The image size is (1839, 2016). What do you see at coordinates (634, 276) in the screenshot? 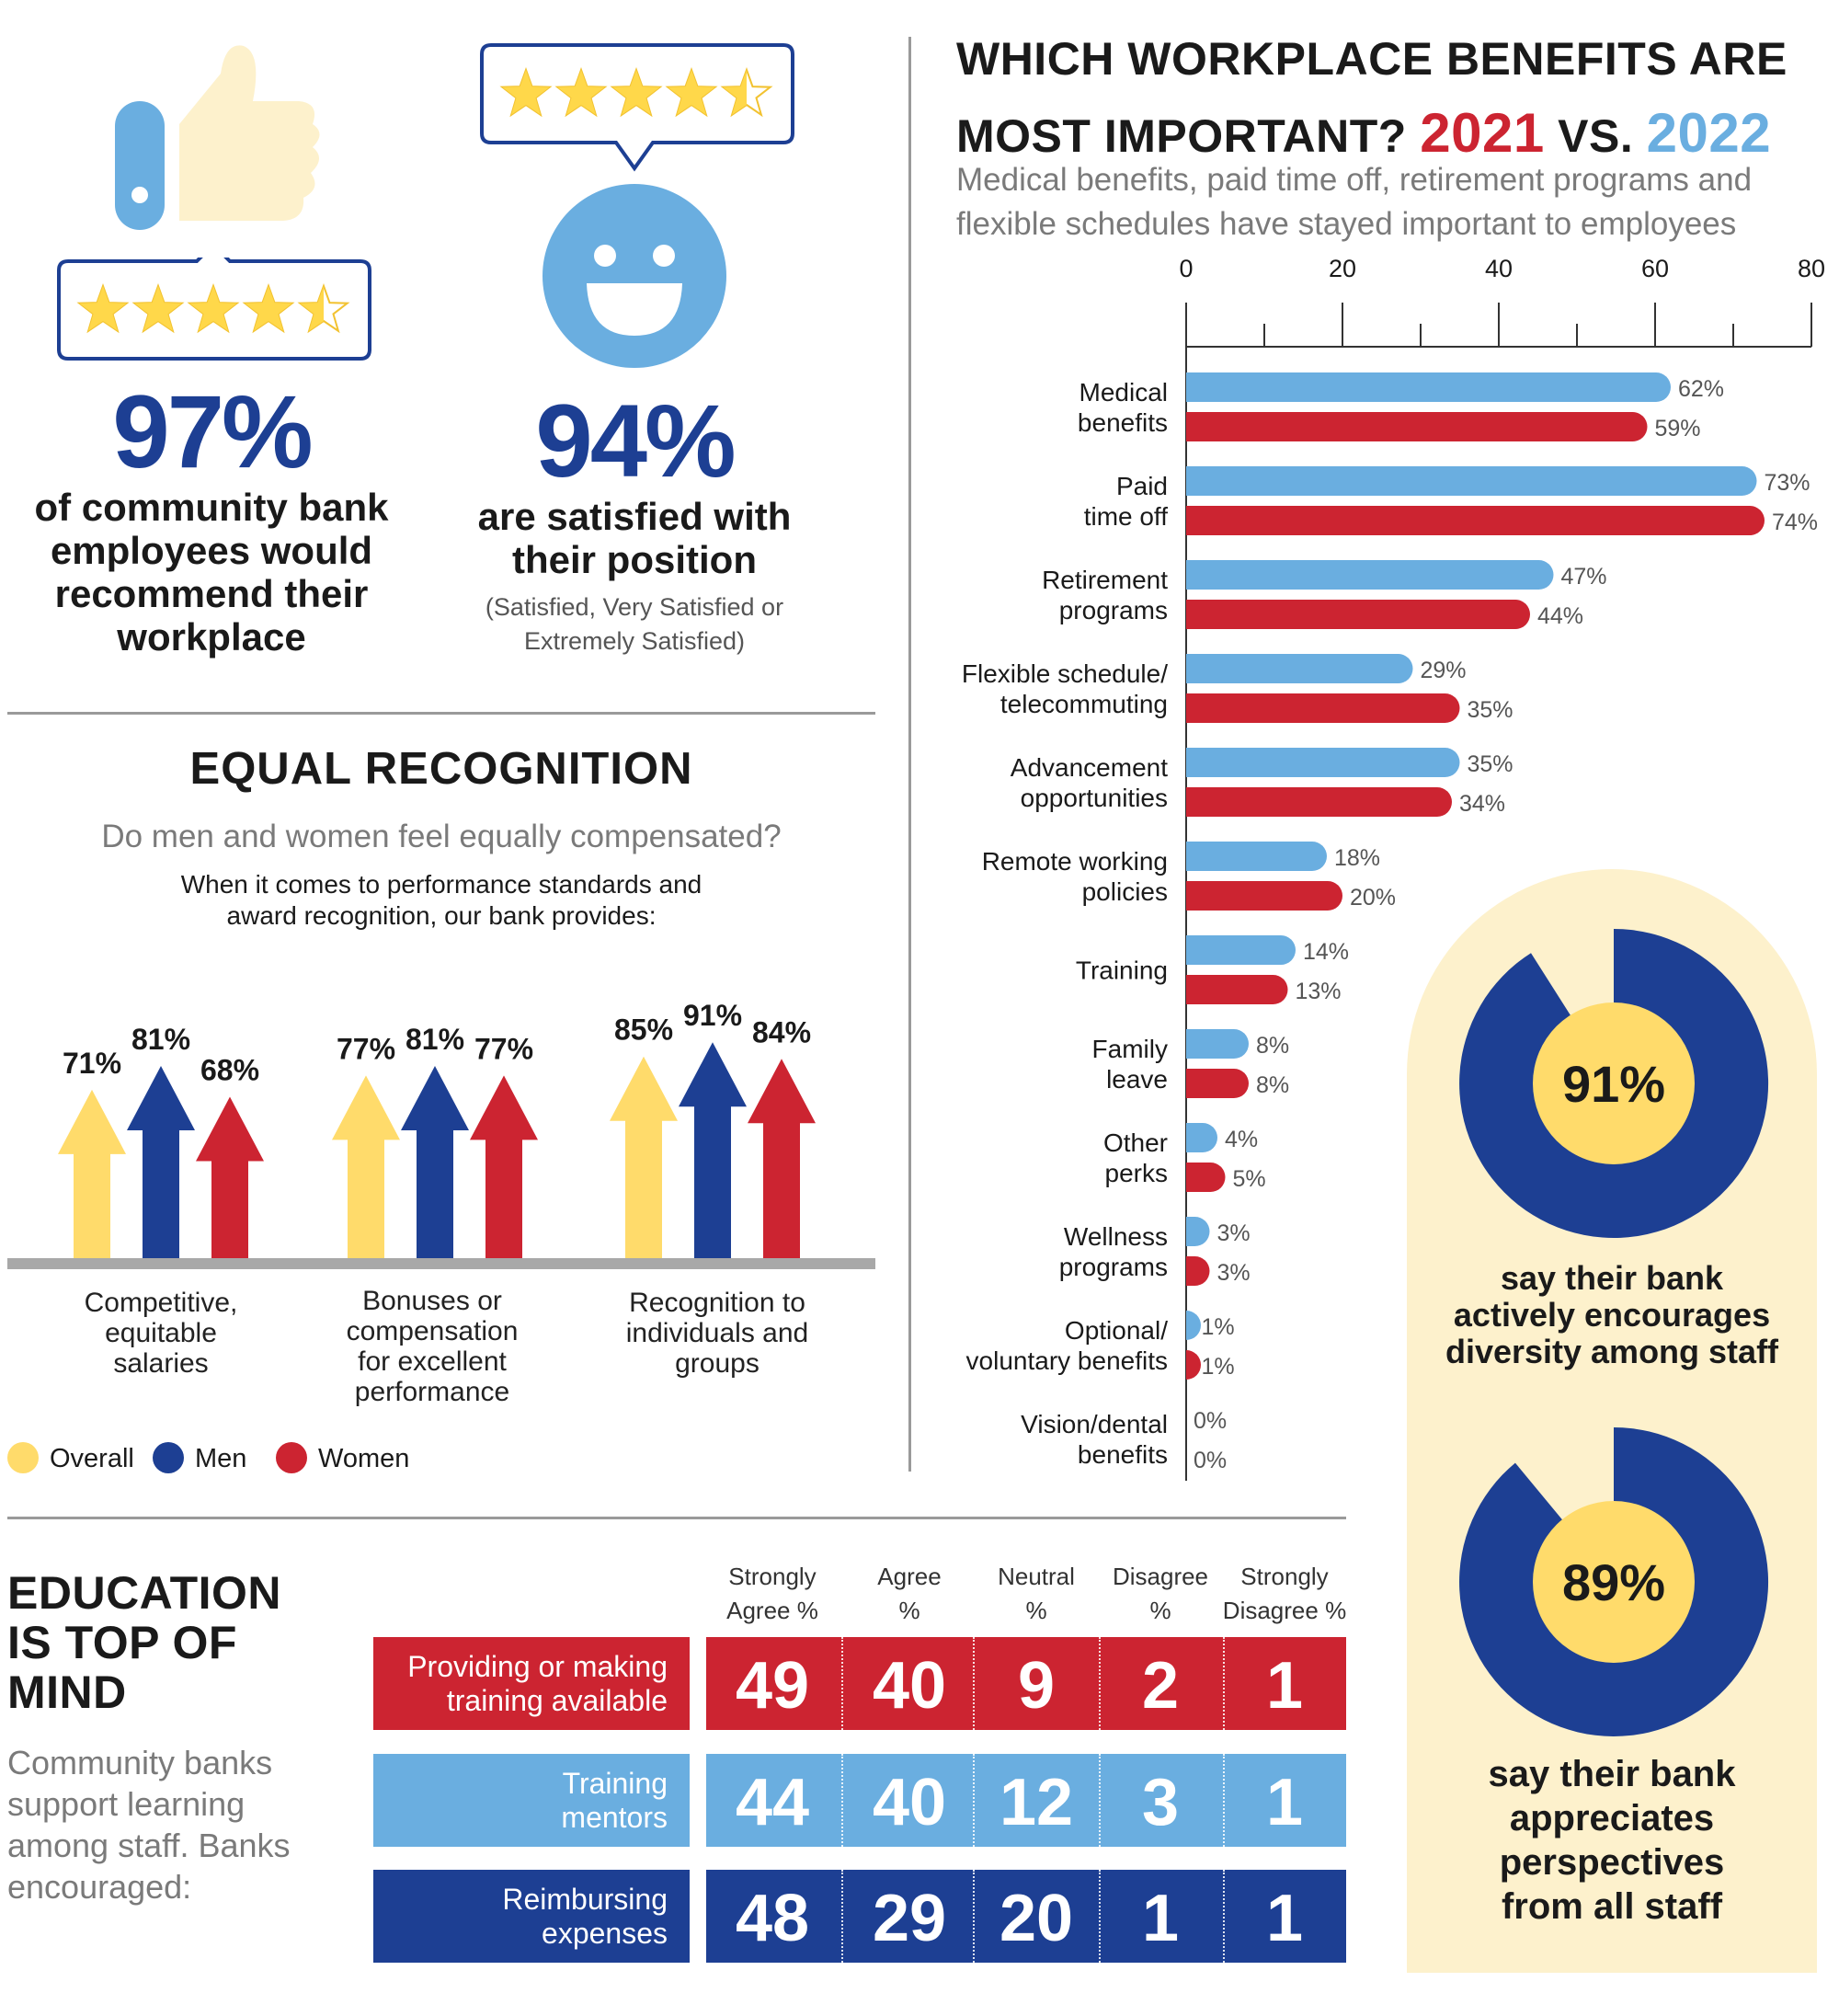
I see `smiley-face-icon` at bounding box center [634, 276].